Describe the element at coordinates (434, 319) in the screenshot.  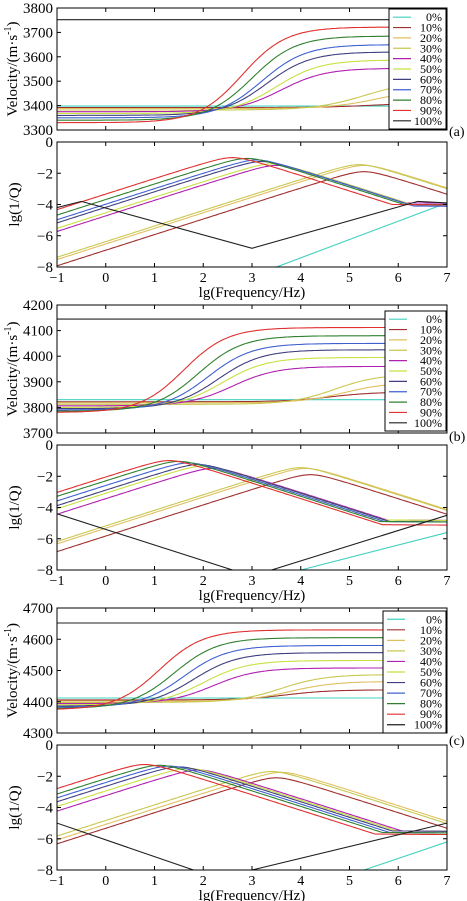
I see `legend-label: 0%` at that location.